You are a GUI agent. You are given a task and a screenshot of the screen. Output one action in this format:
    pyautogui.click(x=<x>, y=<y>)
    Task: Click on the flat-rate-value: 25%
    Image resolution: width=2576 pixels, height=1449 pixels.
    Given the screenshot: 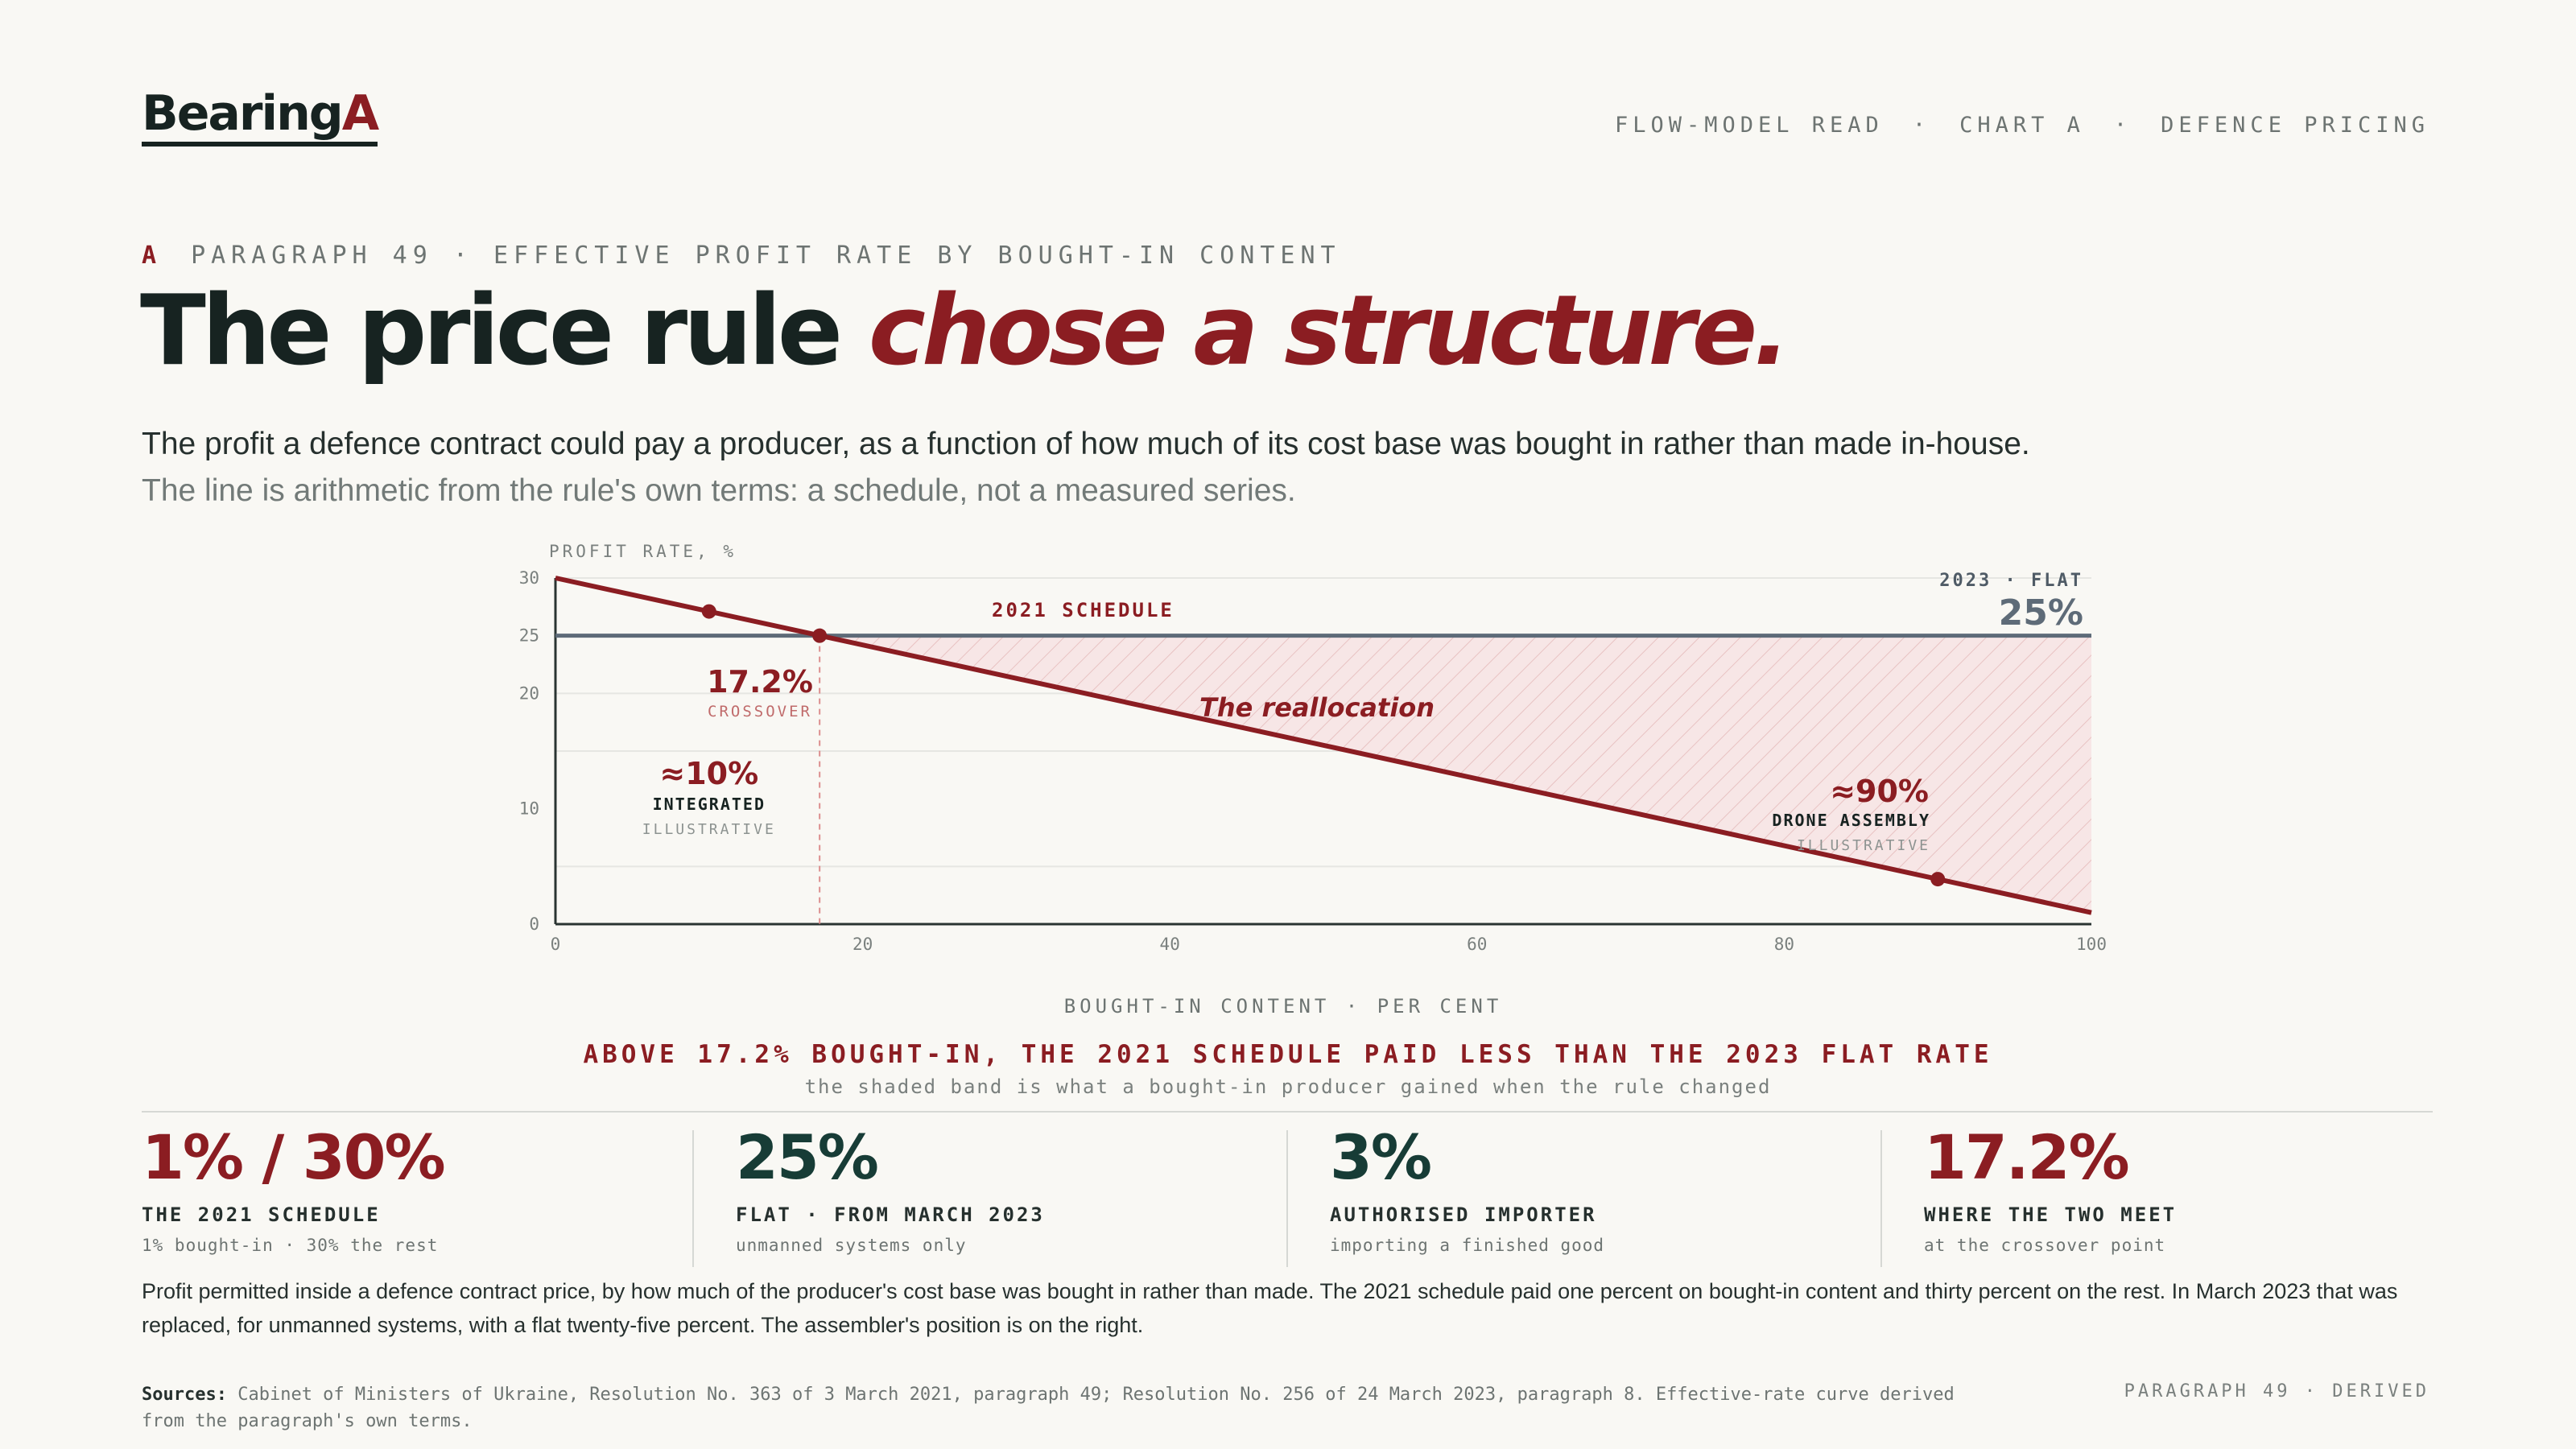 What is the action you would take?
    pyautogui.click(x=2041, y=613)
    